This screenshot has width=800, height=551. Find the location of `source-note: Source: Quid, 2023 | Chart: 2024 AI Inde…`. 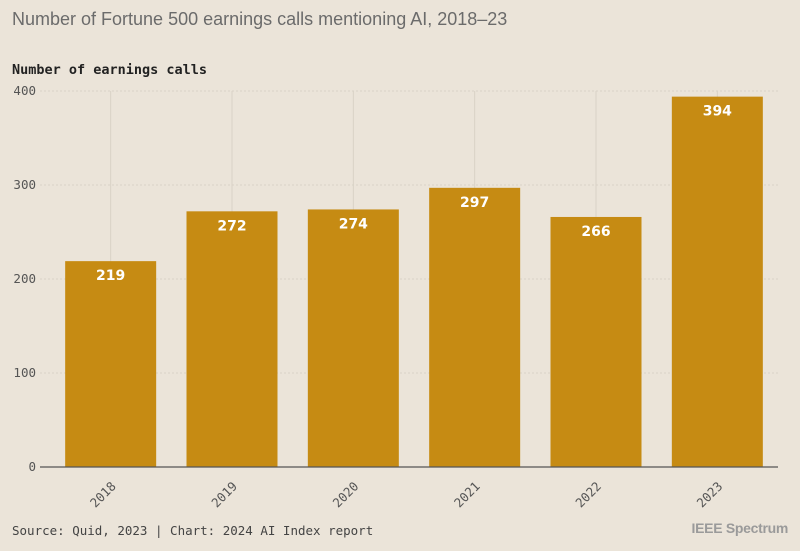

source-note: Source: Quid, 2023 | Chart: 2024 AI Inde… is located at coordinates (193, 530).